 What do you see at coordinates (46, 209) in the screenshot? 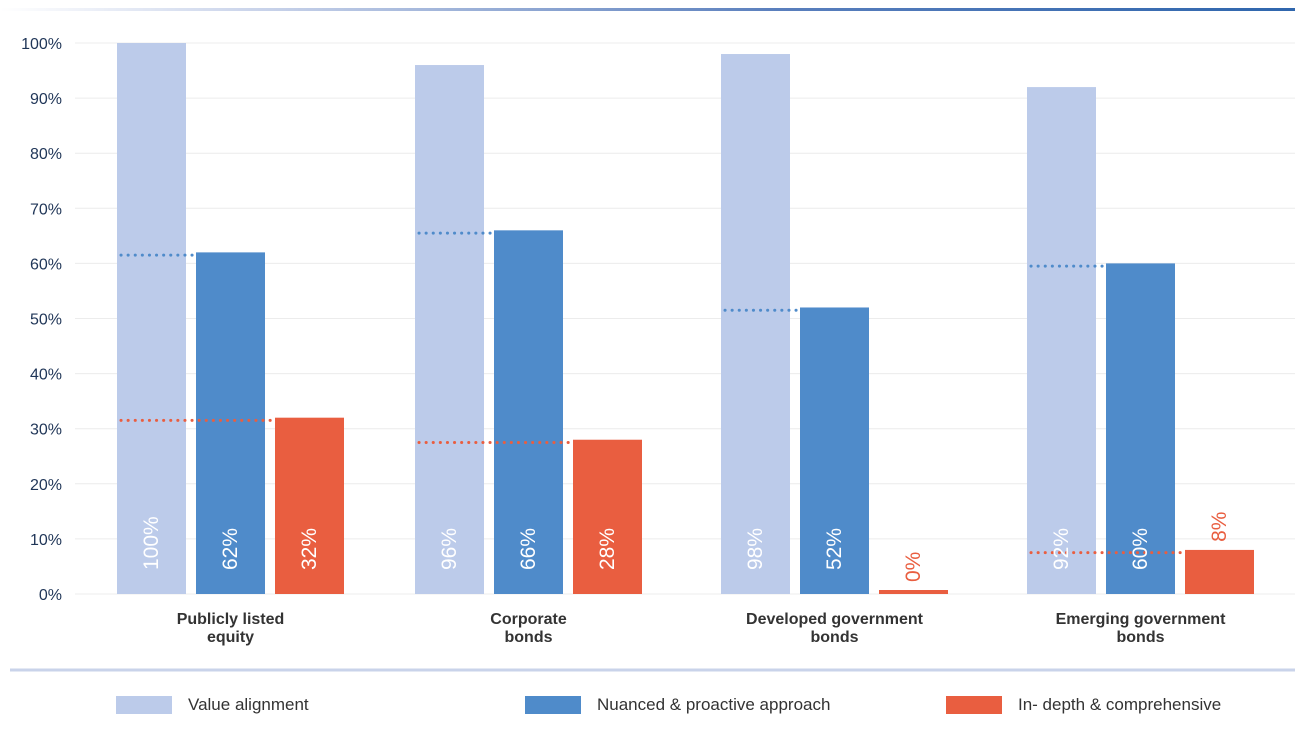
I see `y-tick-label: 70%` at bounding box center [46, 209].